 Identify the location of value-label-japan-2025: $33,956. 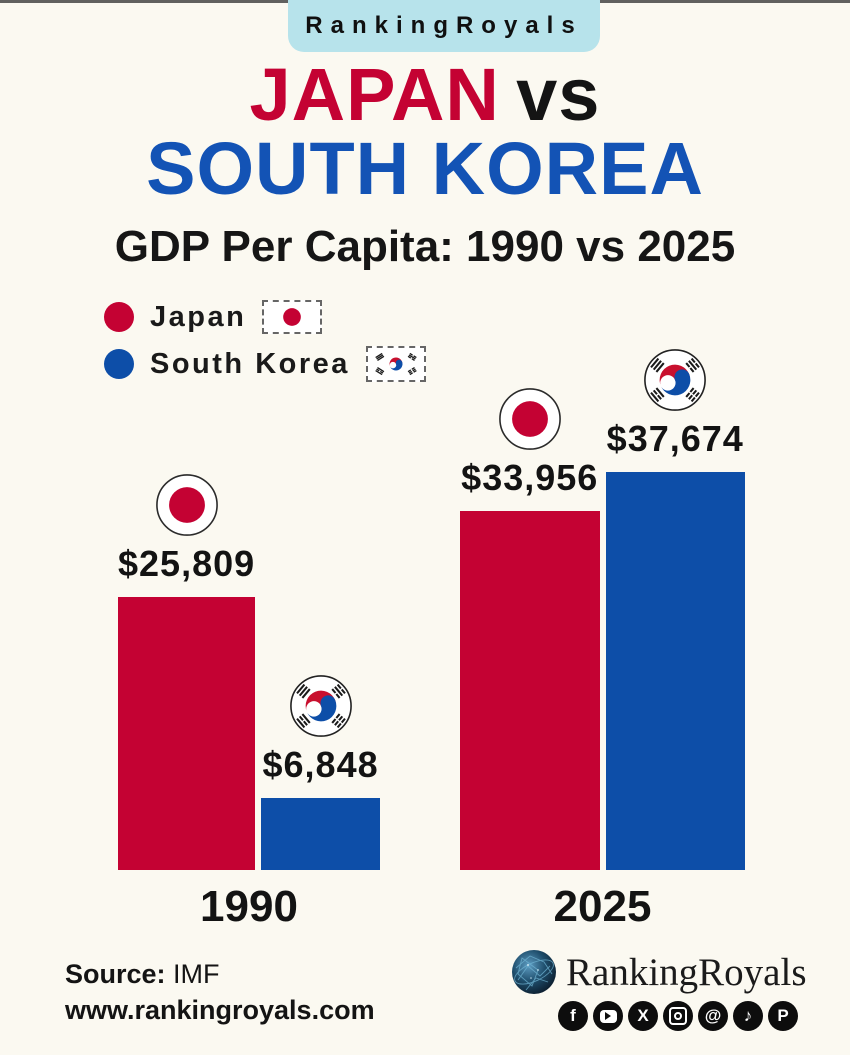
(530, 477).